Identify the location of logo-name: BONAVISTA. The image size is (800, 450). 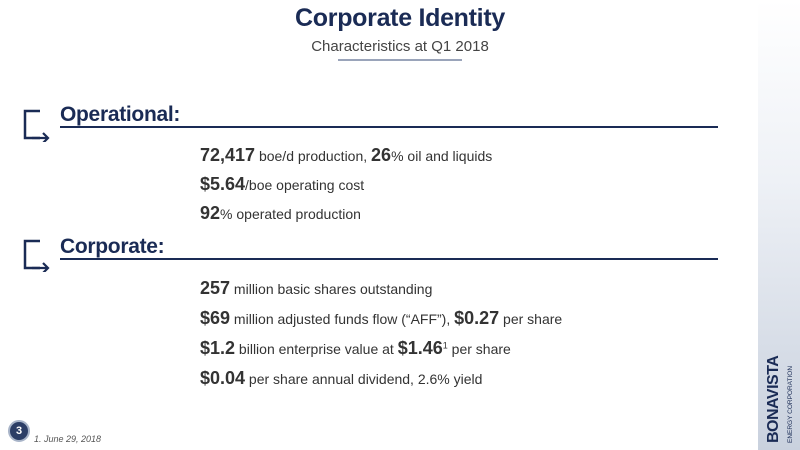
(773, 399).